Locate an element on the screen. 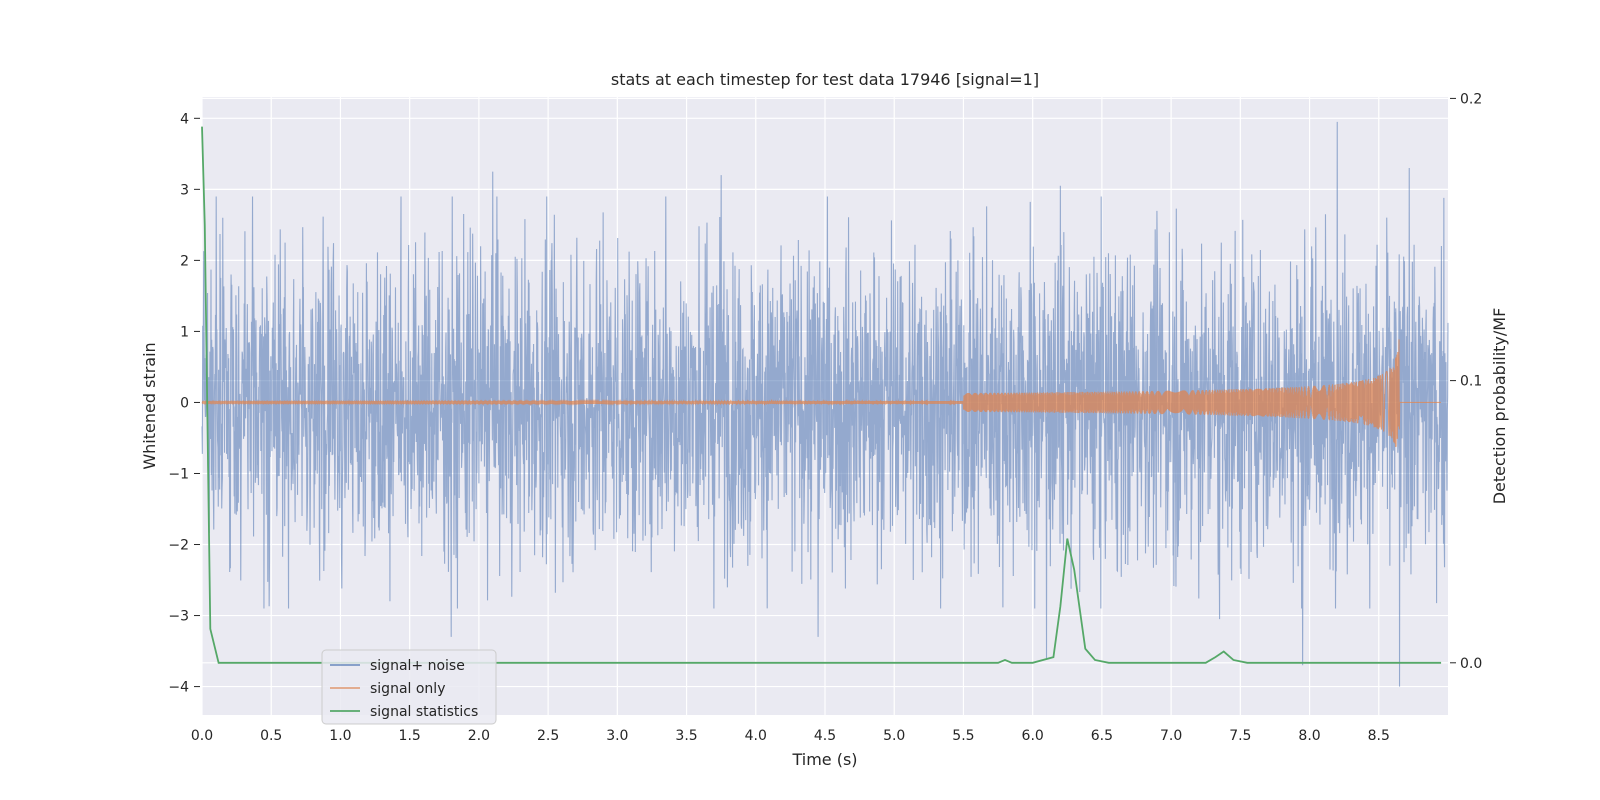  x-tick-label: 4.0 is located at coordinates (756, 736).